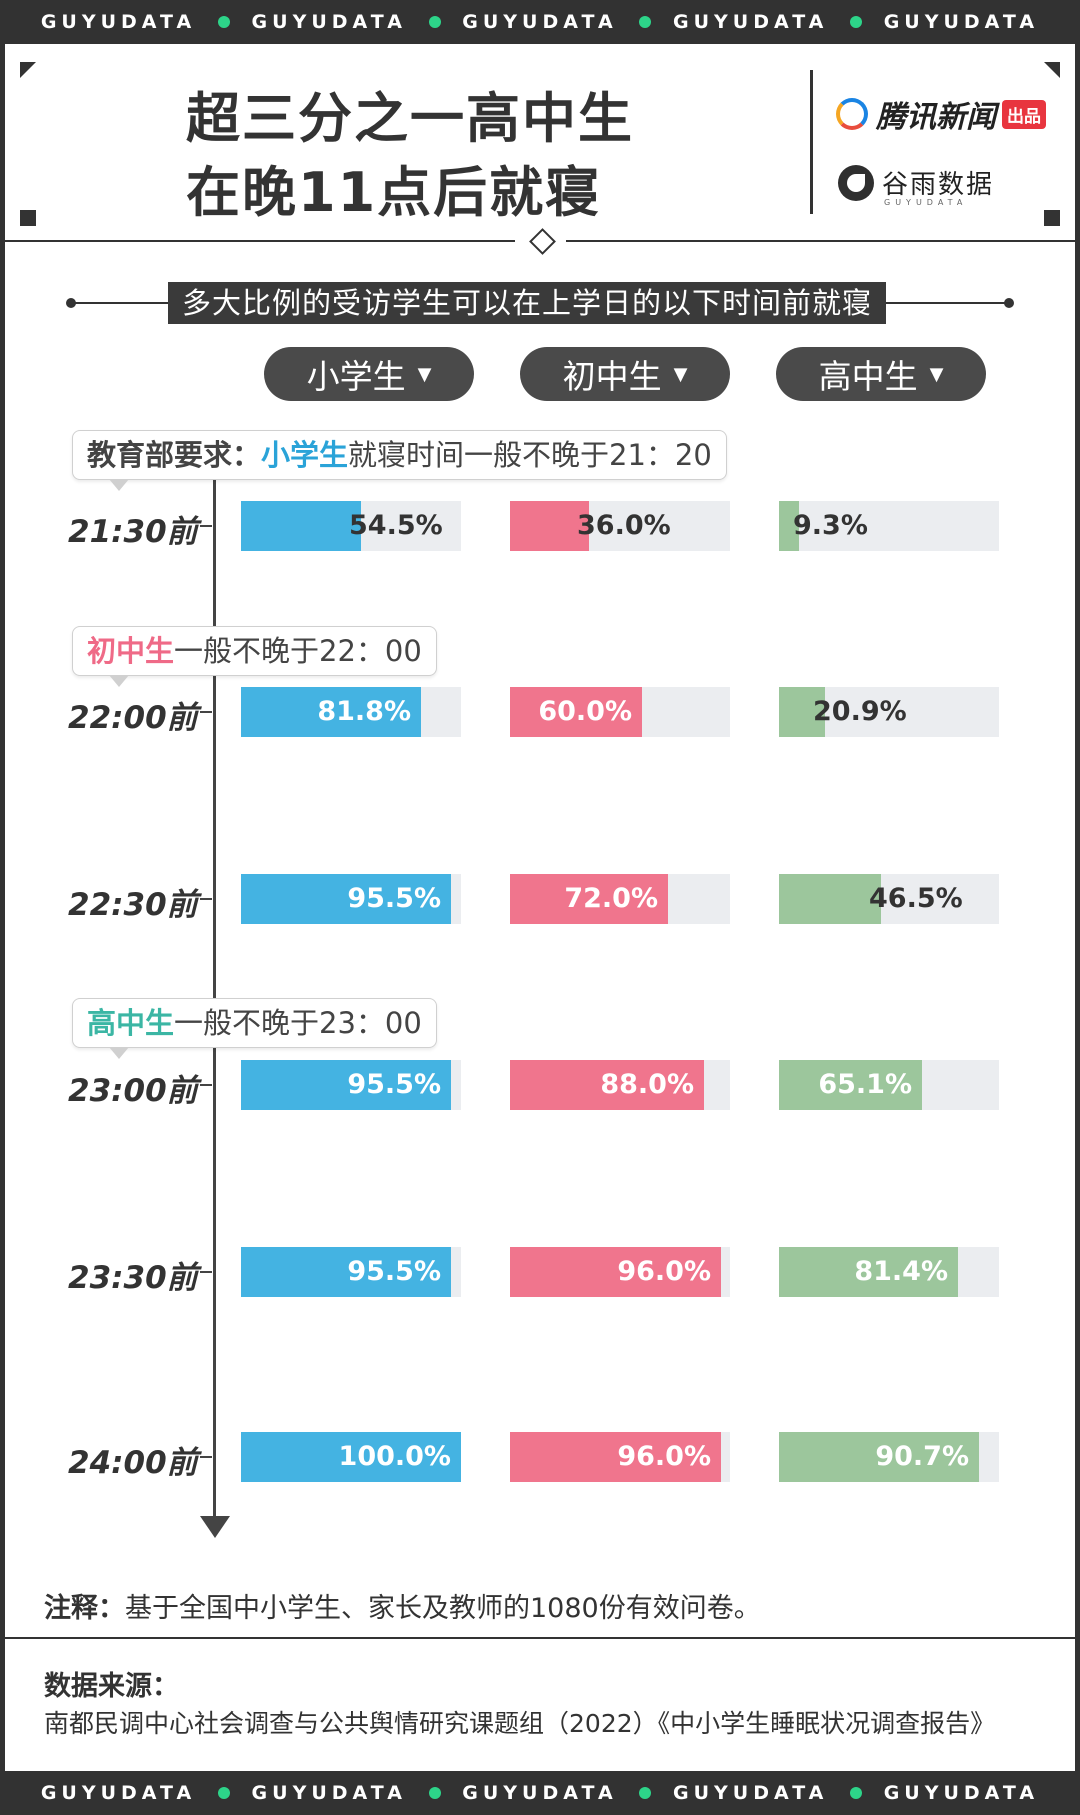 This screenshot has height=1815, width=1080. I want to click on footnote-label: 注释：, so click(84, 1608).